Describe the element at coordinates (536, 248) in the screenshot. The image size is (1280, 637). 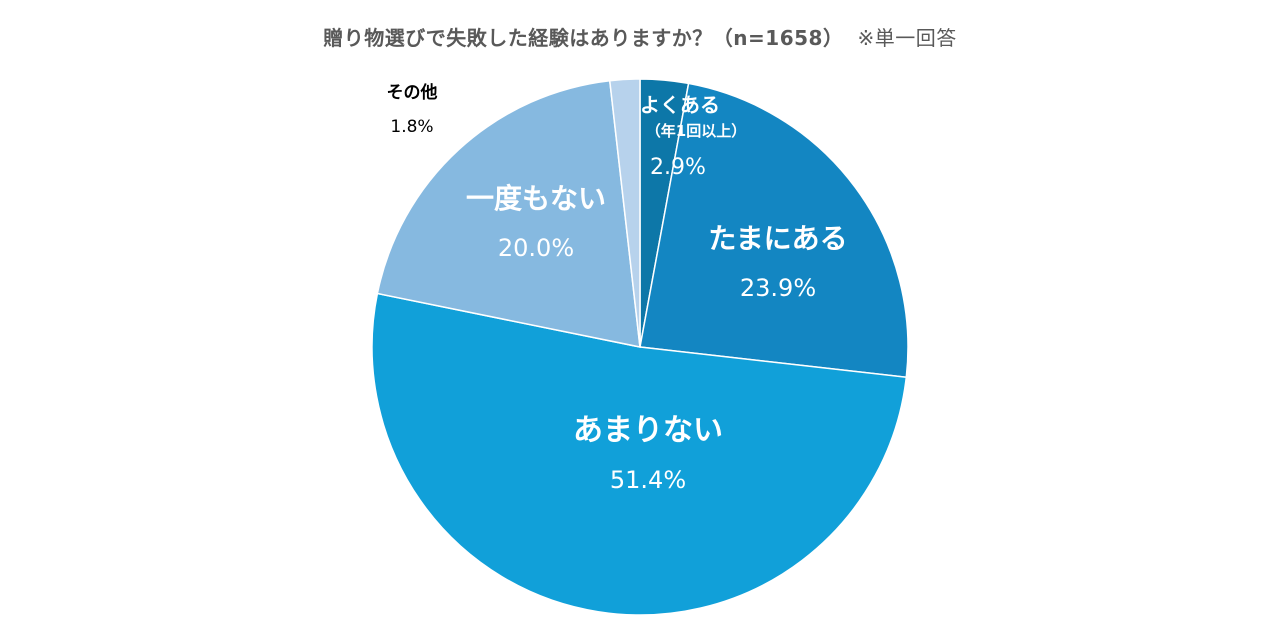
I see `slice-value-4: 20.0%` at that location.